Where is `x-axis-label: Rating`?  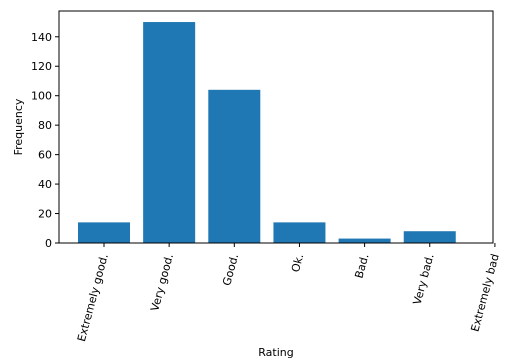 x-axis-label: Rating is located at coordinates (275, 352).